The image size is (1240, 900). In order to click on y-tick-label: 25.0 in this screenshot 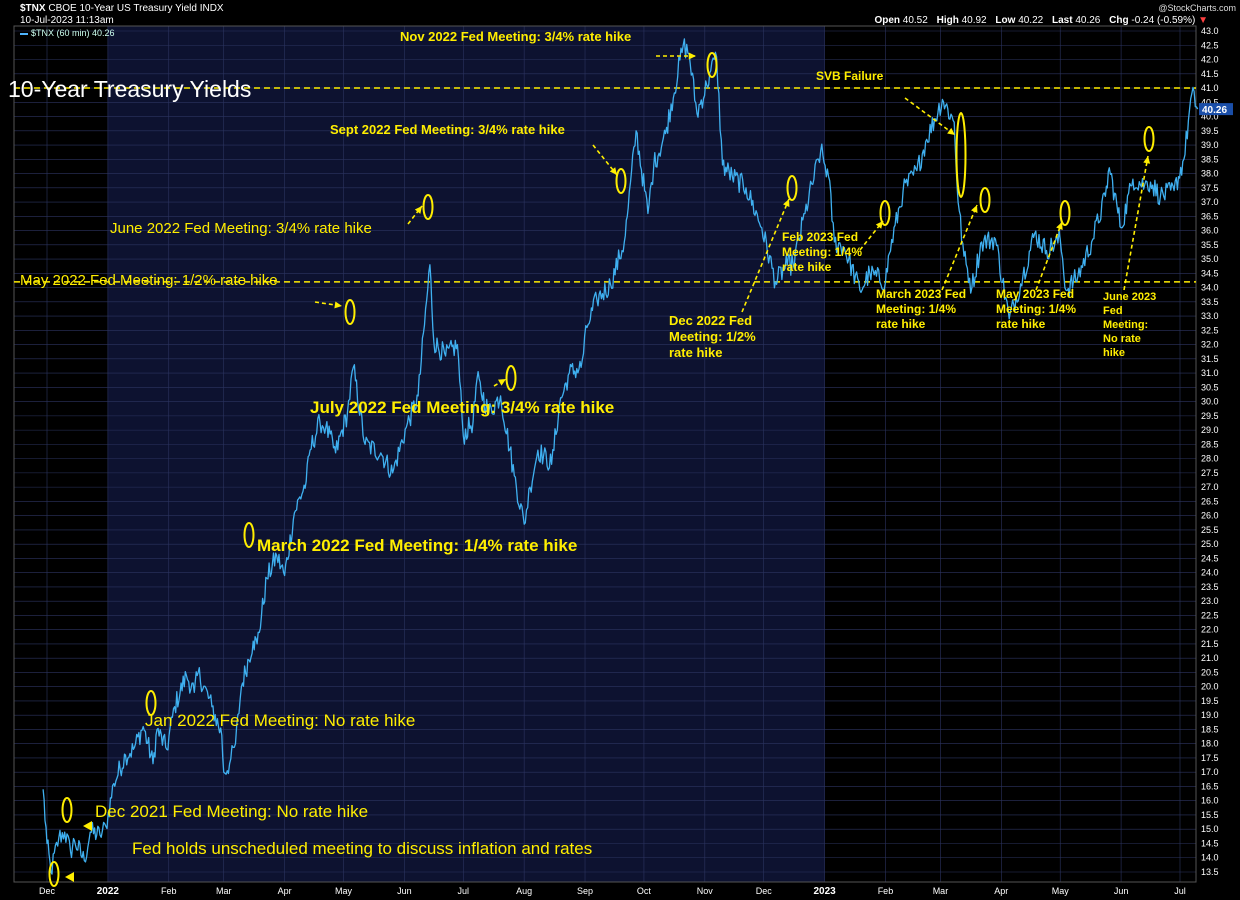, I will do `click(1210, 544)`.